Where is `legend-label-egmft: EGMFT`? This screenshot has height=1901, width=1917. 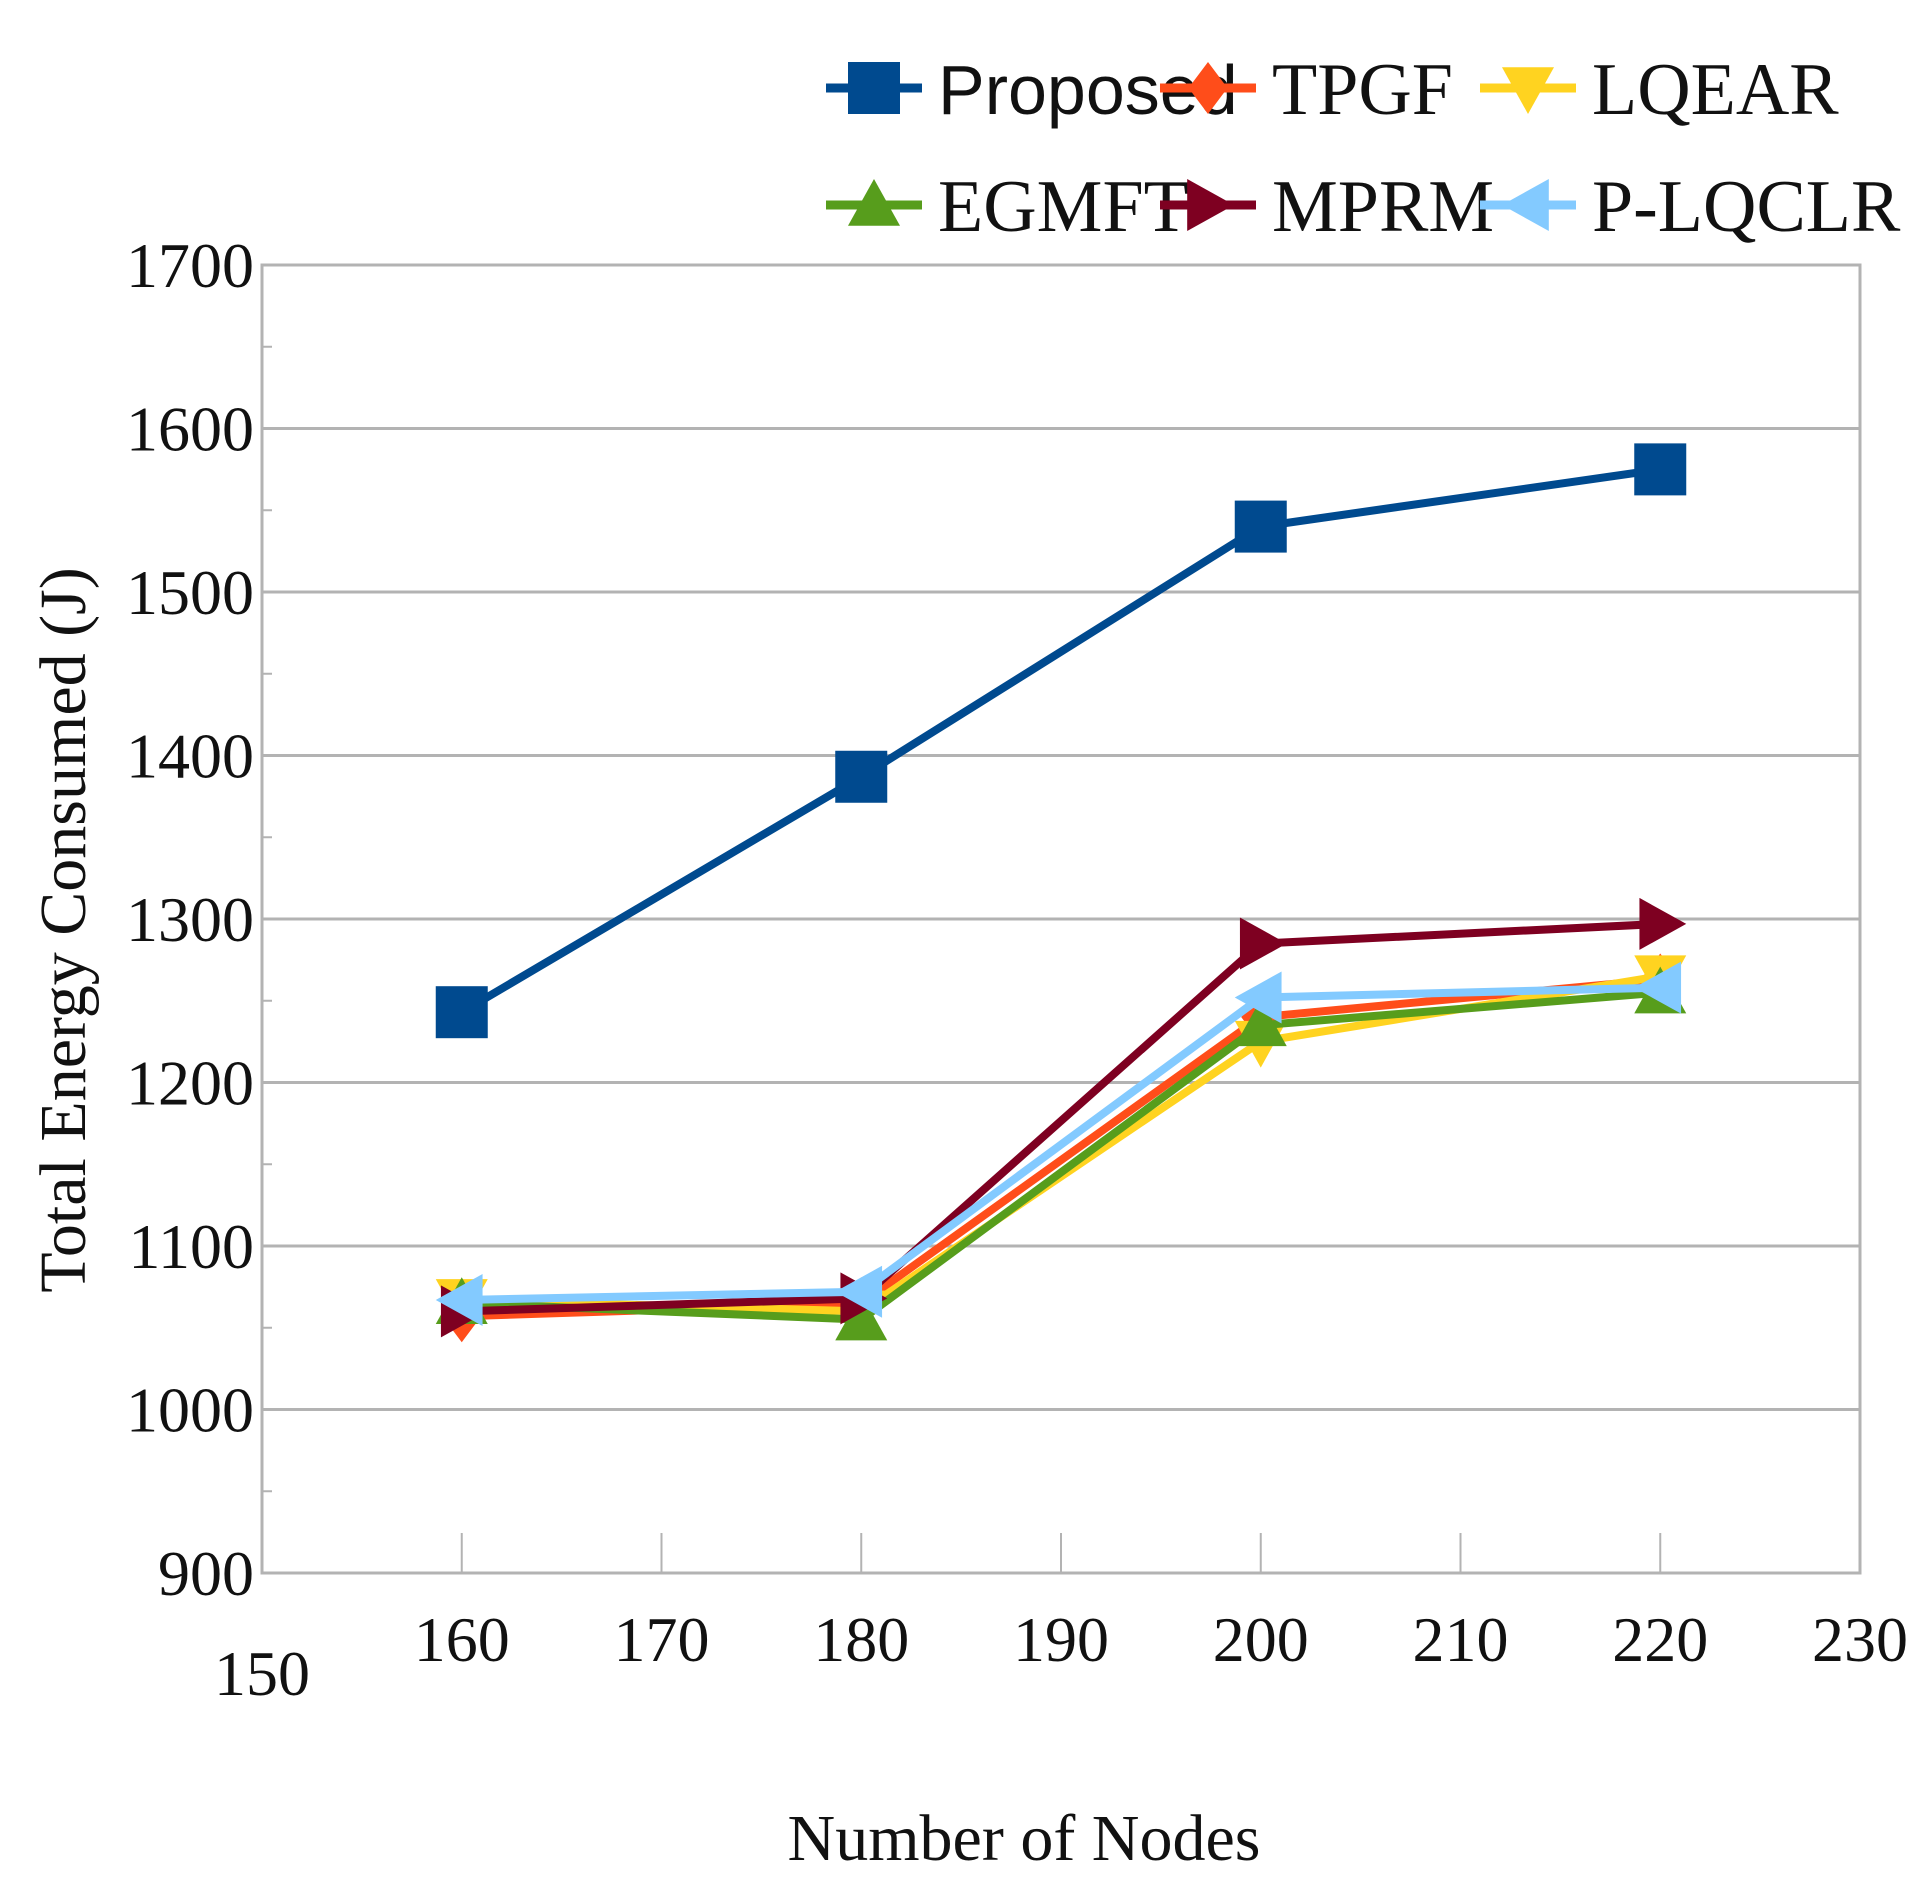 legend-label-egmft: EGMFT is located at coordinates (1063, 207).